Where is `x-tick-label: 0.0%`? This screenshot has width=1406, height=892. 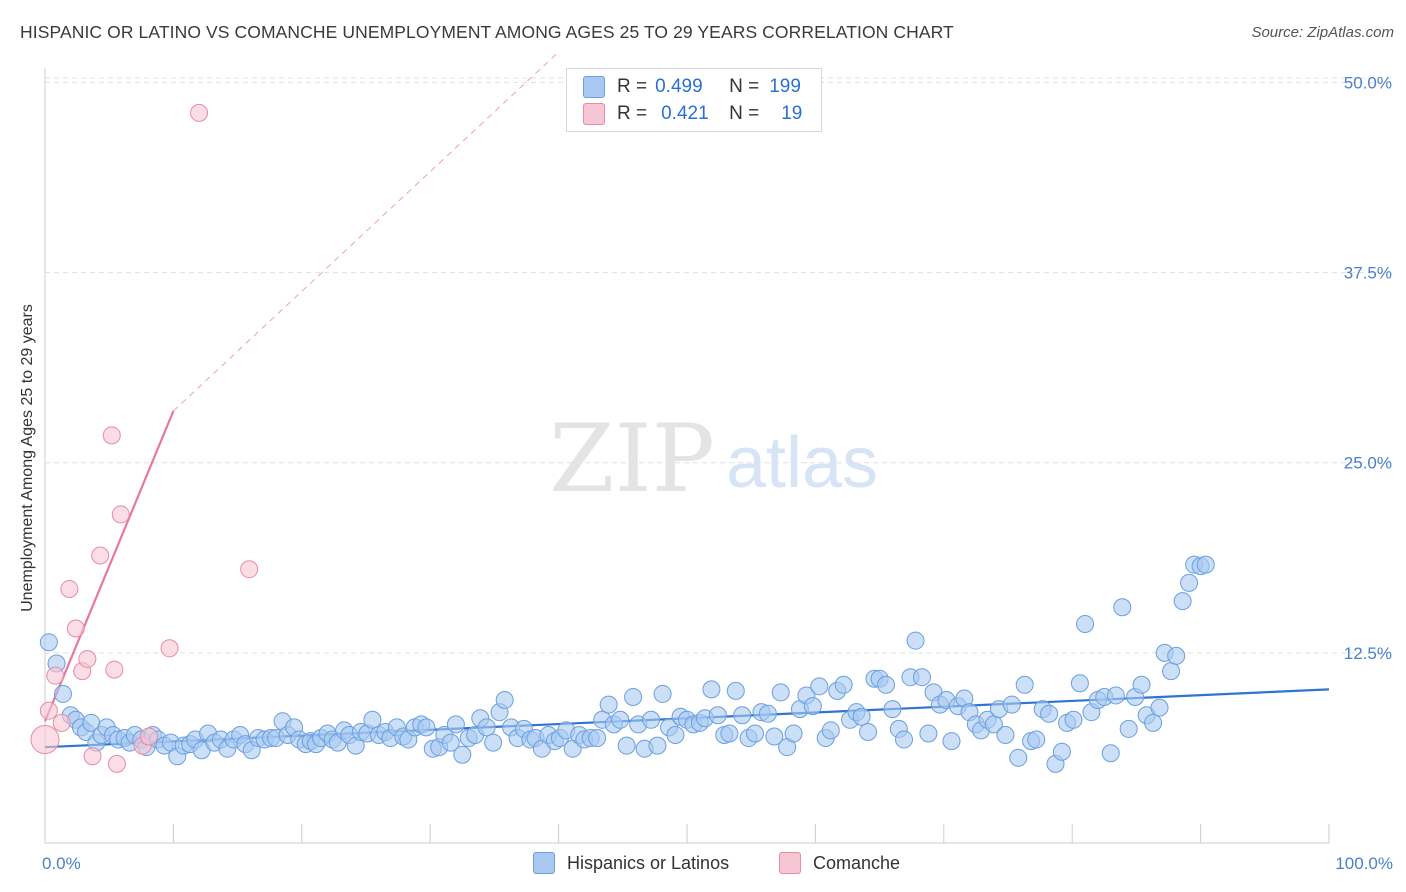
x-tick-label: 0.0% is located at coordinates (61, 863).